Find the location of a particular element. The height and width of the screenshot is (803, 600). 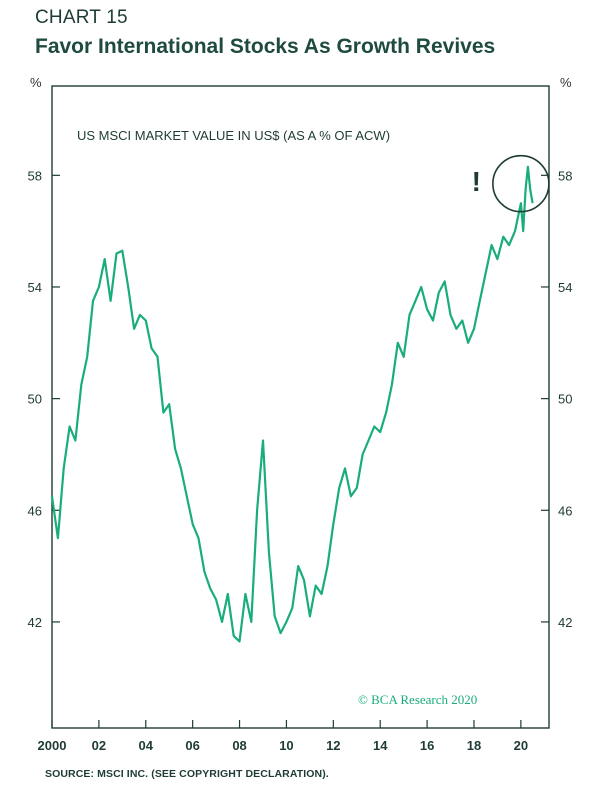

exclamation-mark: ! is located at coordinates (476, 181).